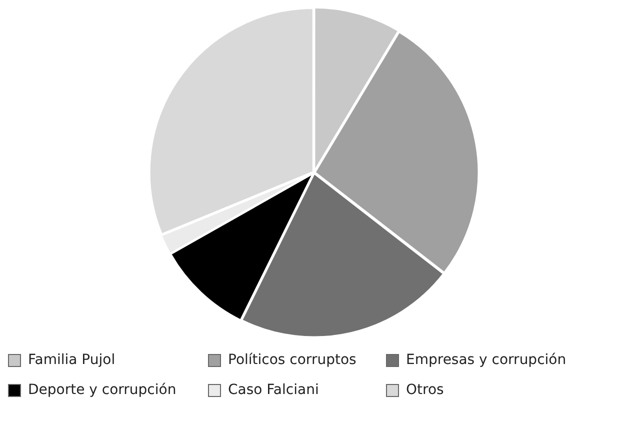  I want to click on legend-label: Caso Falciani, so click(273, 390).